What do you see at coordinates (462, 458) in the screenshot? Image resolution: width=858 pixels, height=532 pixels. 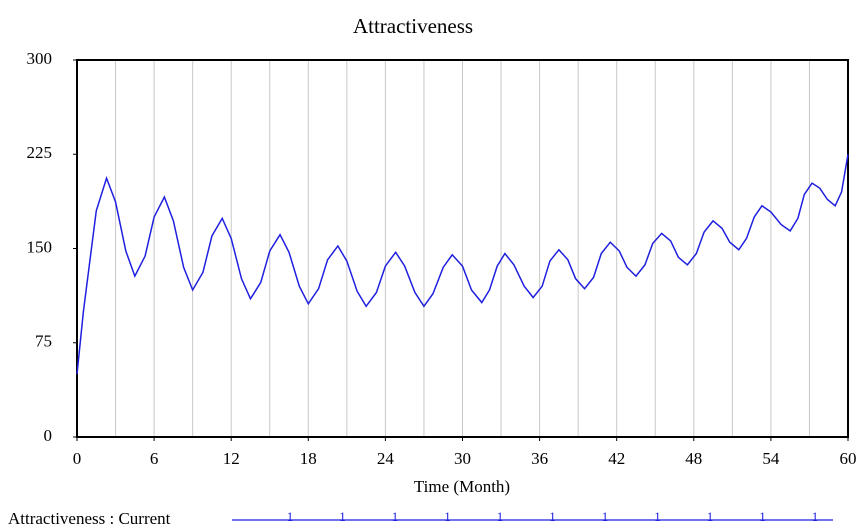 I see `x-tick-label: 30` at bounding box center [462, 458].